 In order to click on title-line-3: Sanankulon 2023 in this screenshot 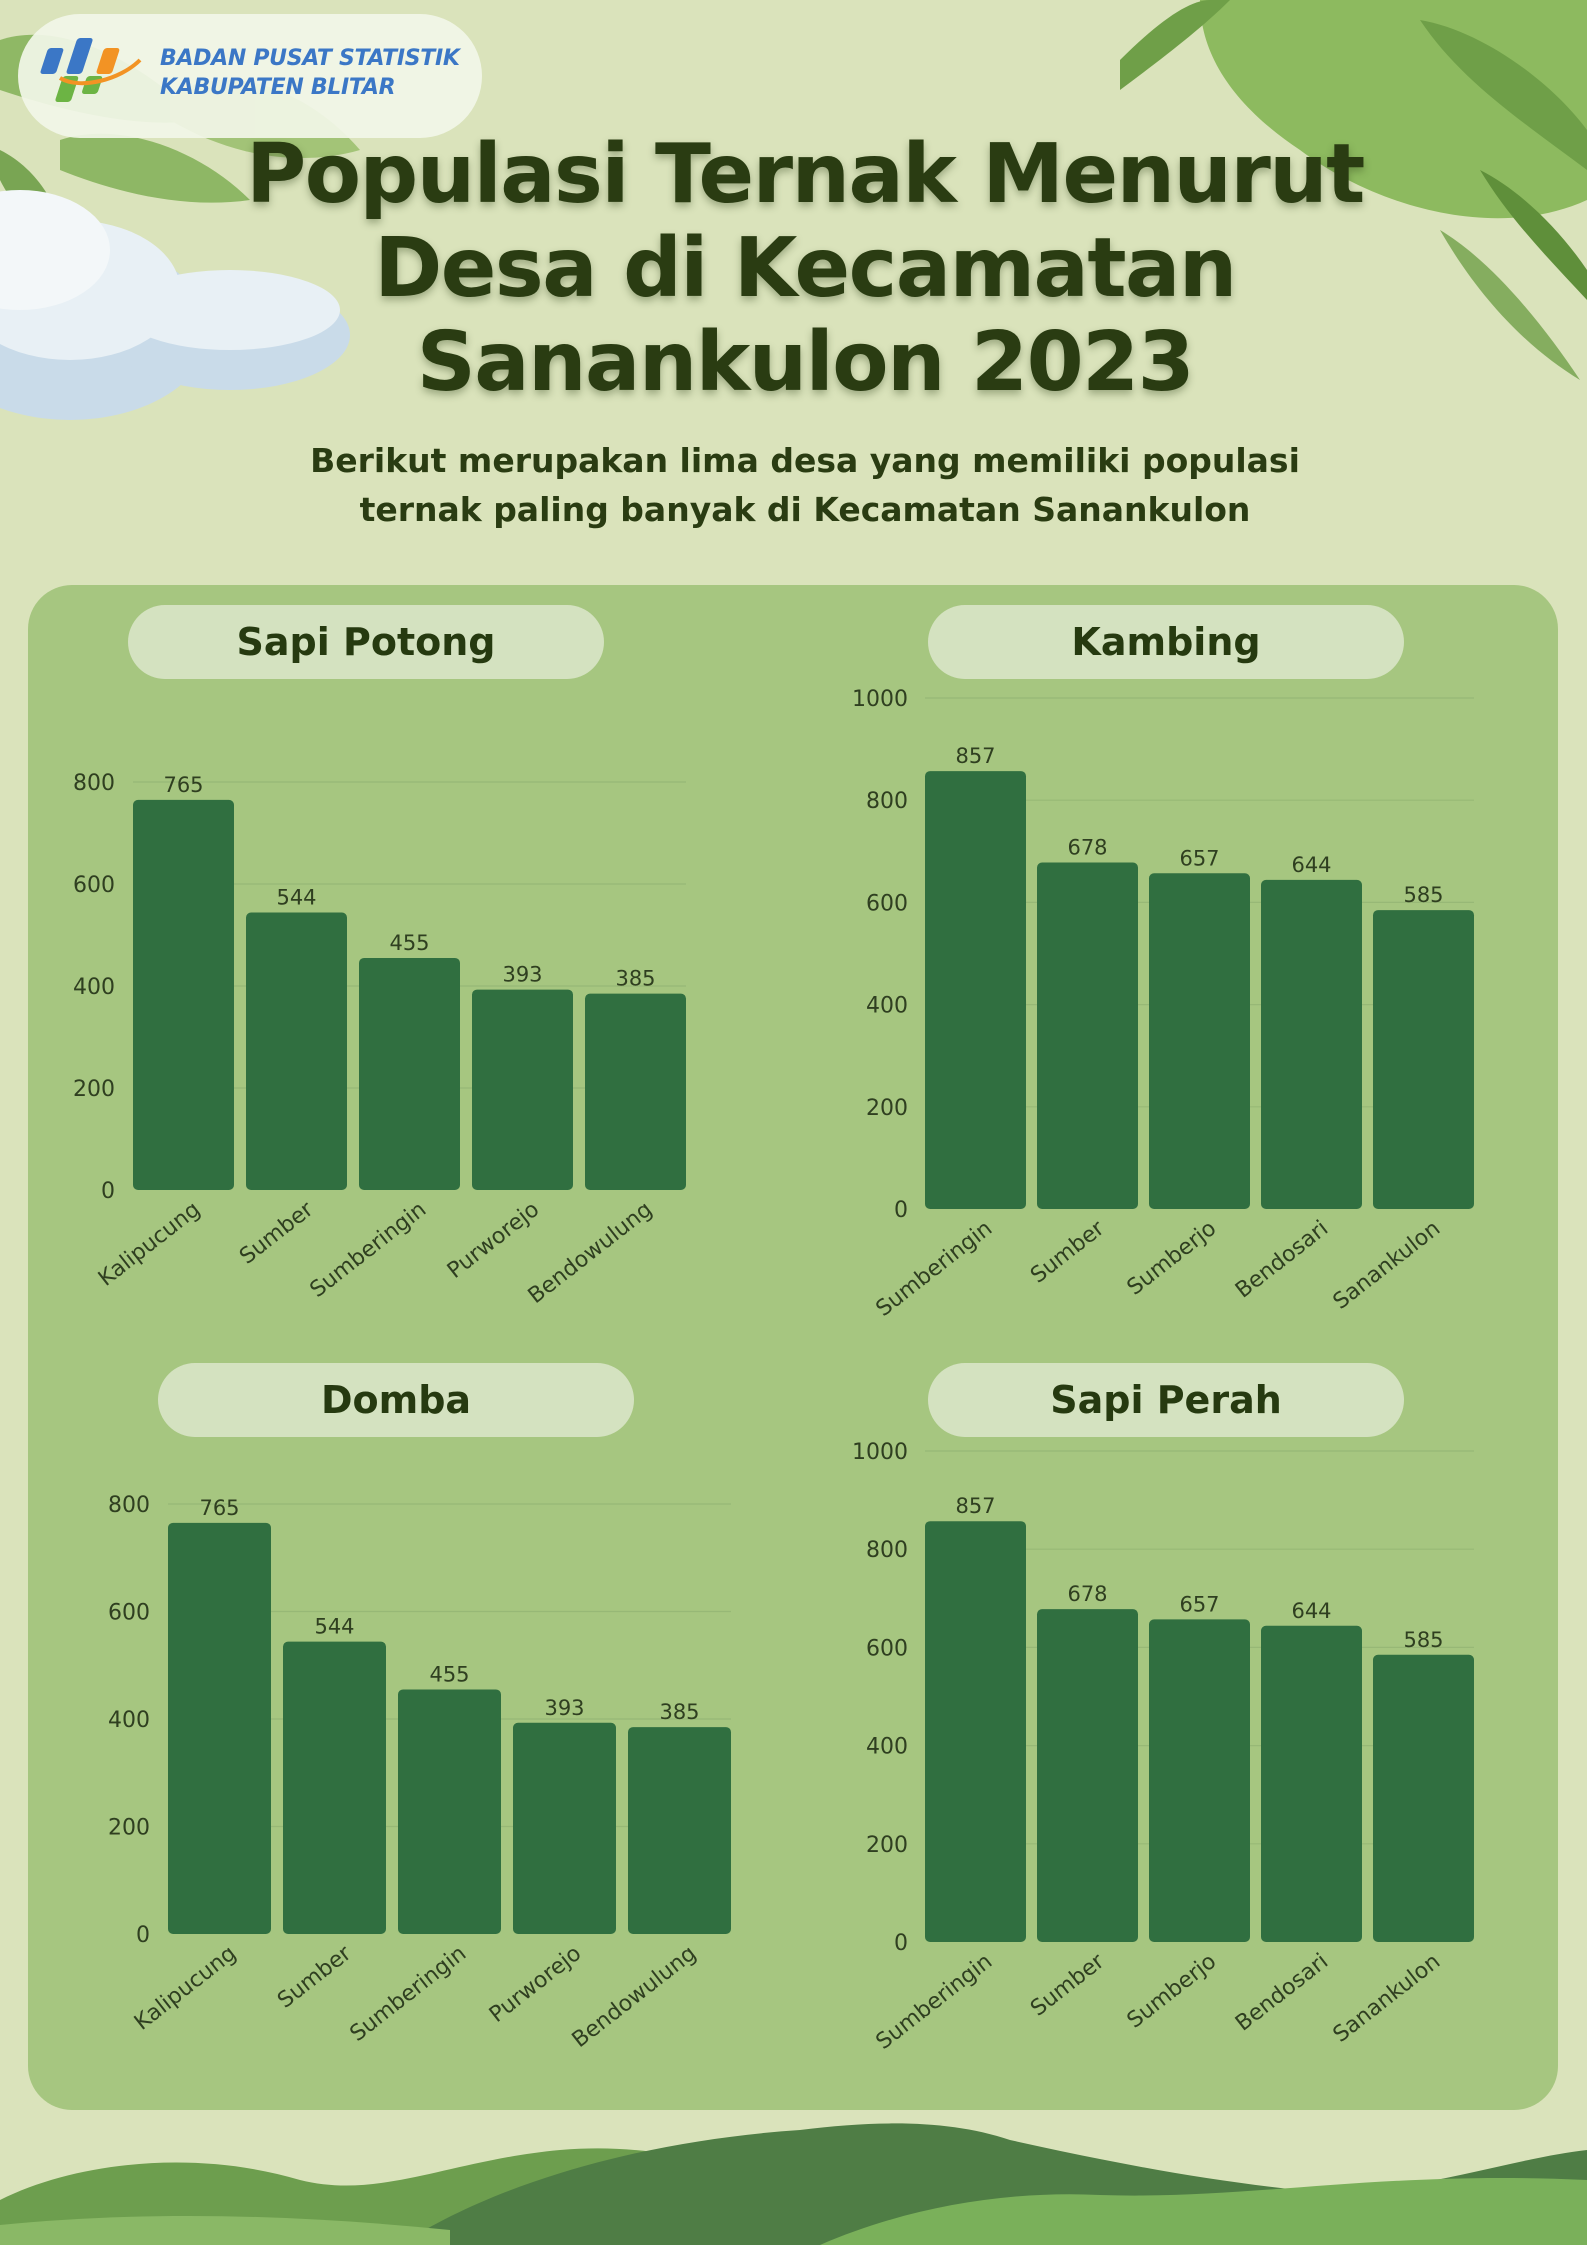, I will do `click(805, 362)`.